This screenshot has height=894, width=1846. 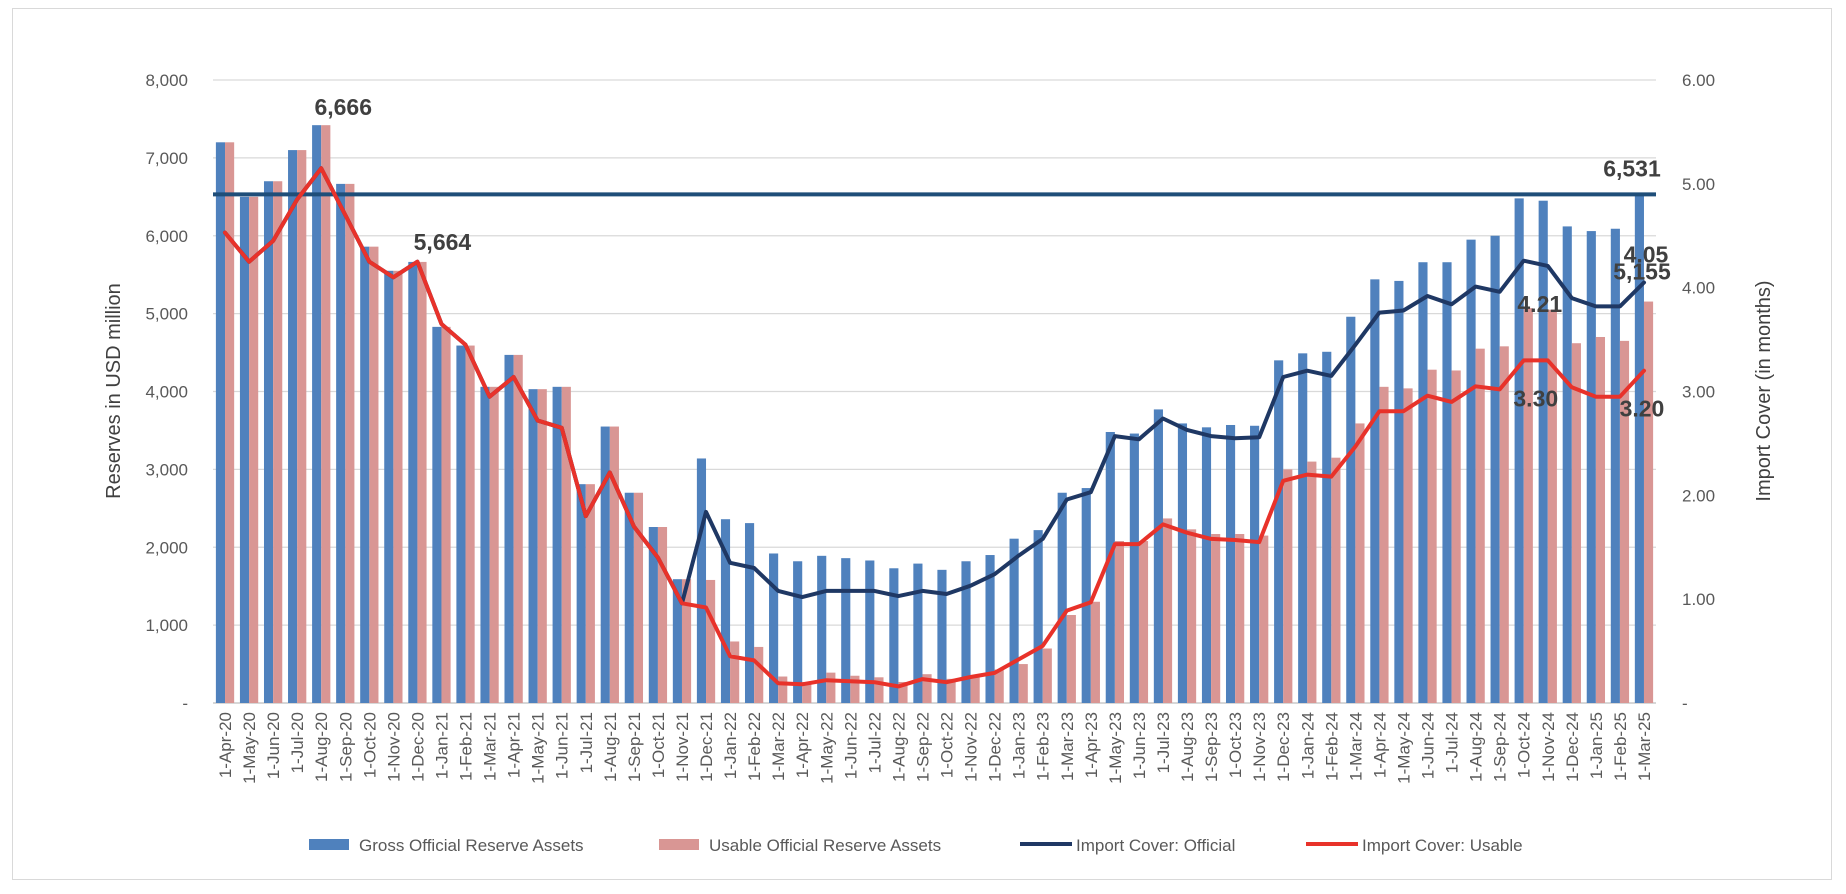 I want to click on x-tick-label: 1-Dec-21, so click(x=706, y=747).